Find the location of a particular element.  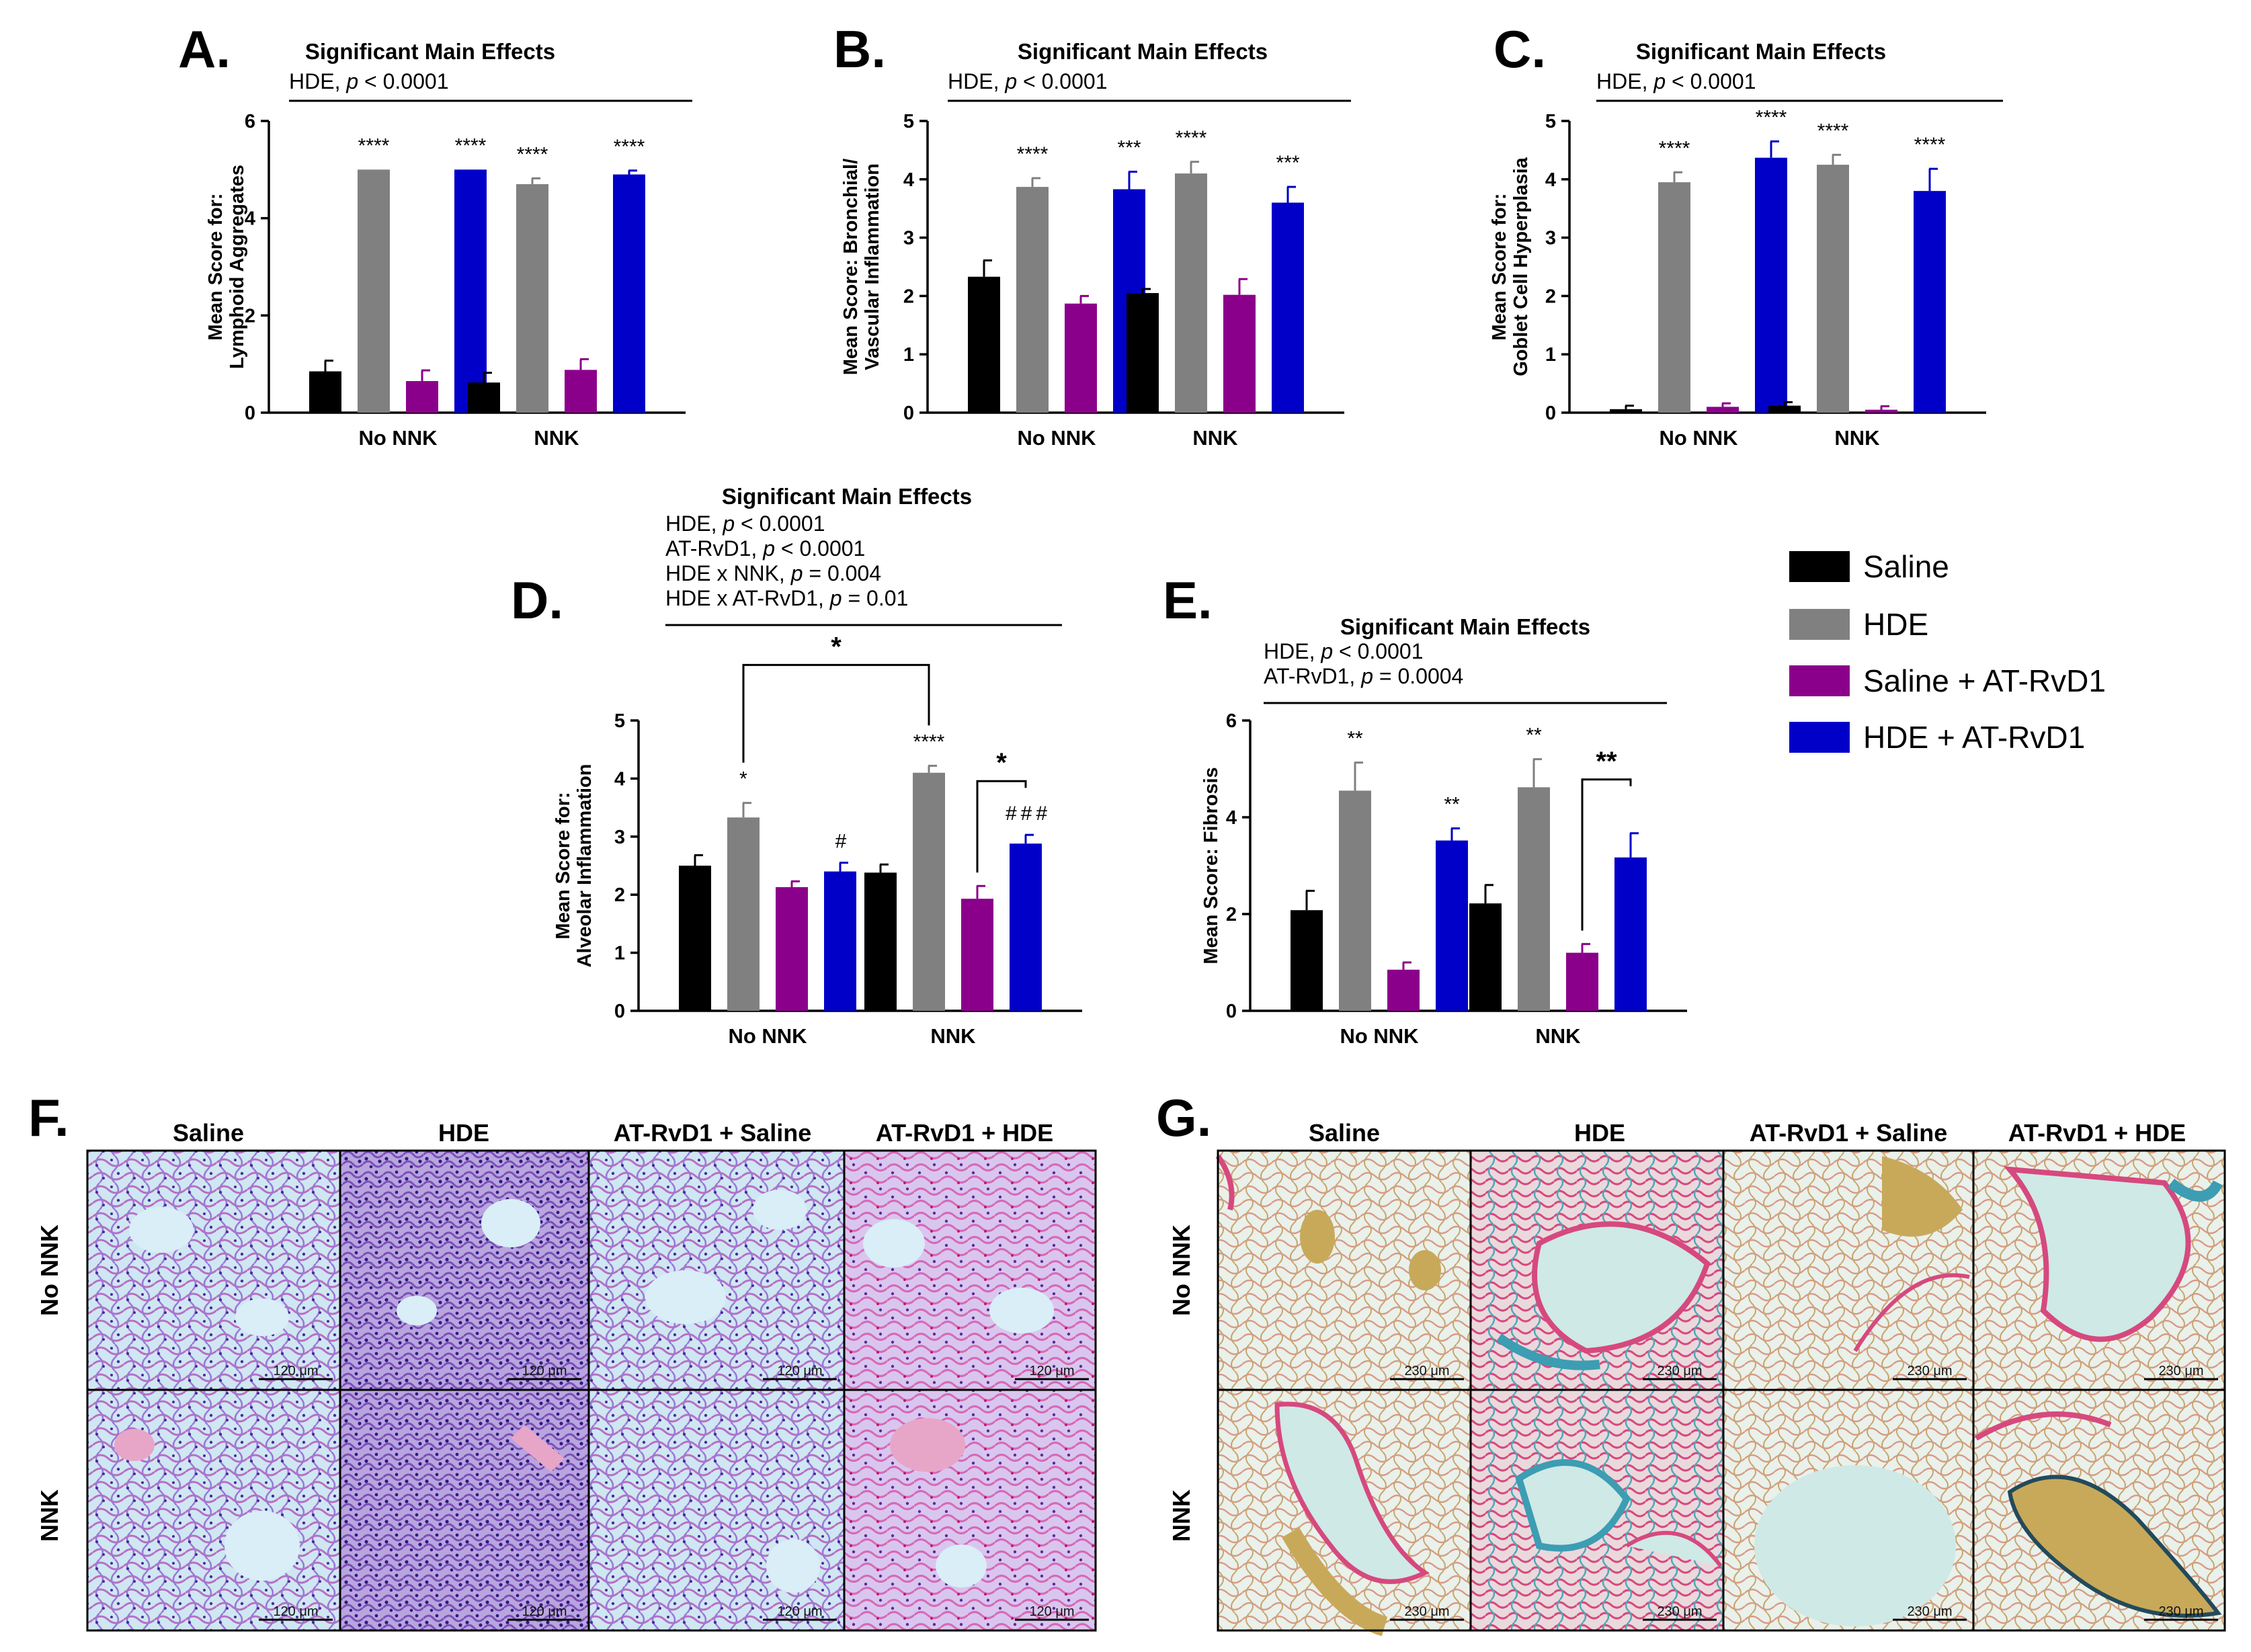

panel-f-col-hde: HDE is located at coordinates (463, 1133).